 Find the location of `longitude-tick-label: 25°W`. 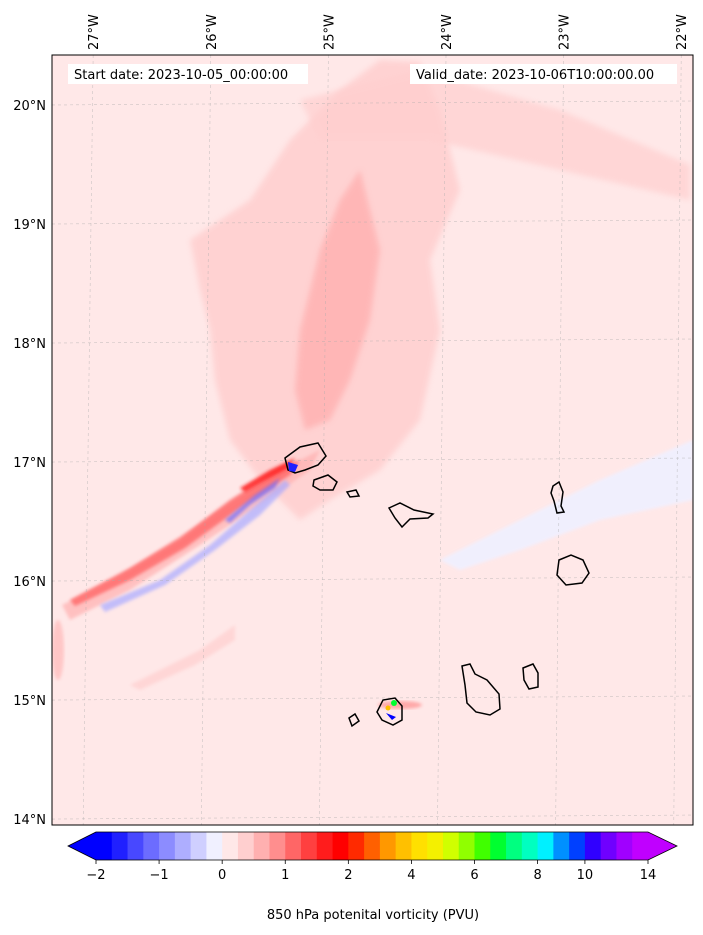

longitude-tick-label: 25°W is located at coordinates (329, 32).